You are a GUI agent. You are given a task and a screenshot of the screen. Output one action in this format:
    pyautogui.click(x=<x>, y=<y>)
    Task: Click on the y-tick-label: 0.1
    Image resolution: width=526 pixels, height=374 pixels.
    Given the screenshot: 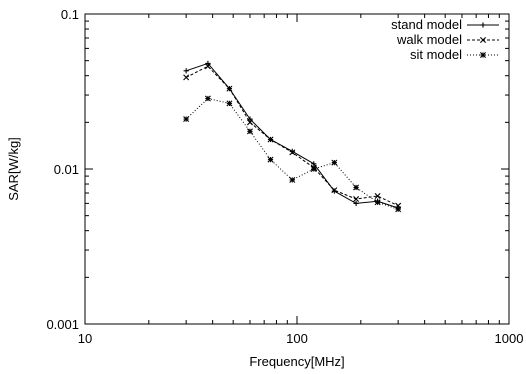 What is the action you would take?
    pyautogui.click(x=70, y=14)
    